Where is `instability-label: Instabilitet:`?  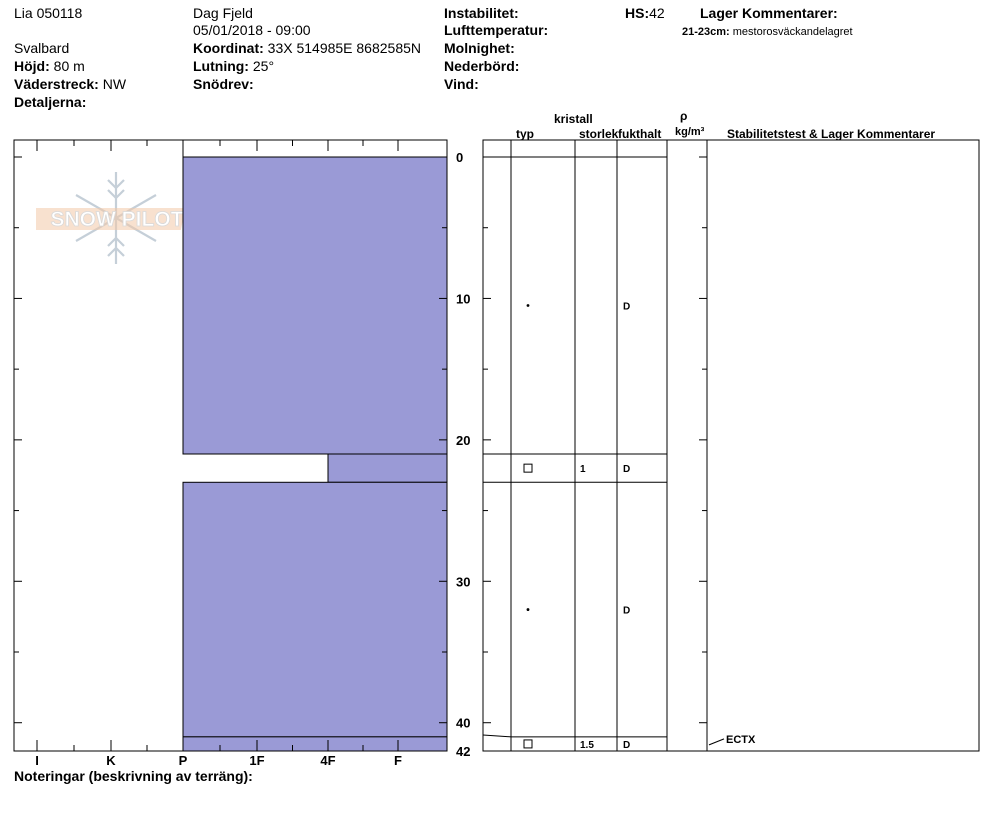
instability-label: Instabilitet: is located at coordinates (481, 13).